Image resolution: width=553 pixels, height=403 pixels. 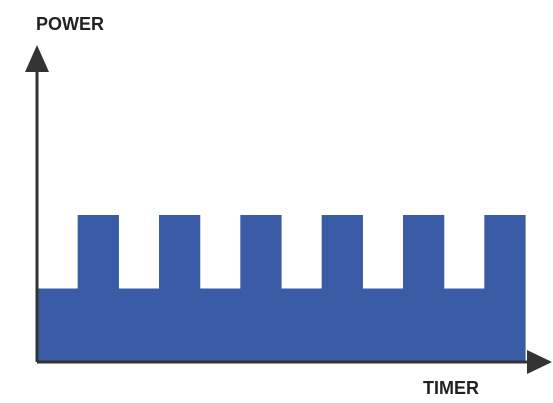 What do you see at coordinates (70, 24) in the screenshot?
I see `y-axis-label: POWER` at bounding box center [70, 24].